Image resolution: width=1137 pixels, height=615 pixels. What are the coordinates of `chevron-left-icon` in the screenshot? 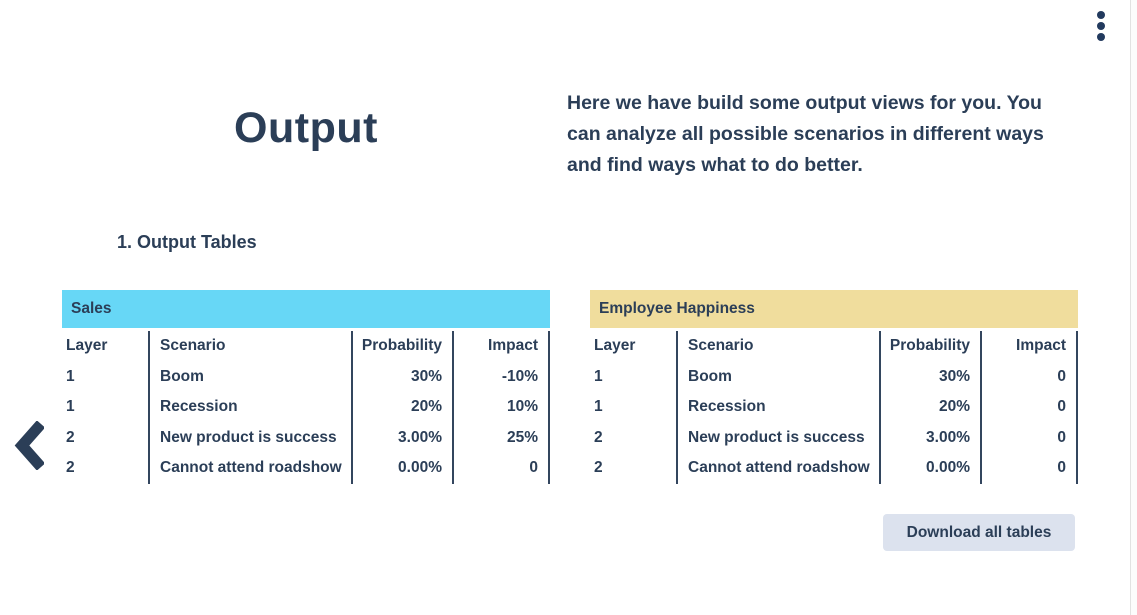 It's located at (30, 445).